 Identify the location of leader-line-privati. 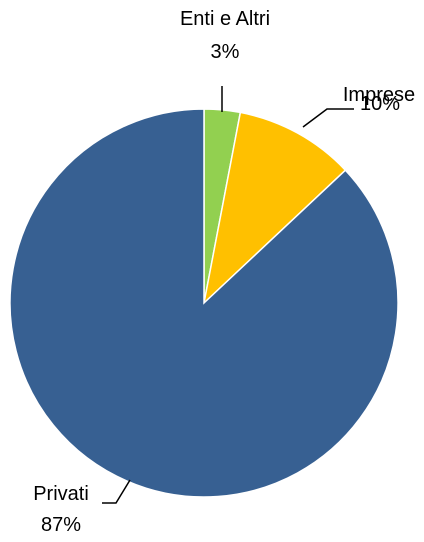
(116, 491).